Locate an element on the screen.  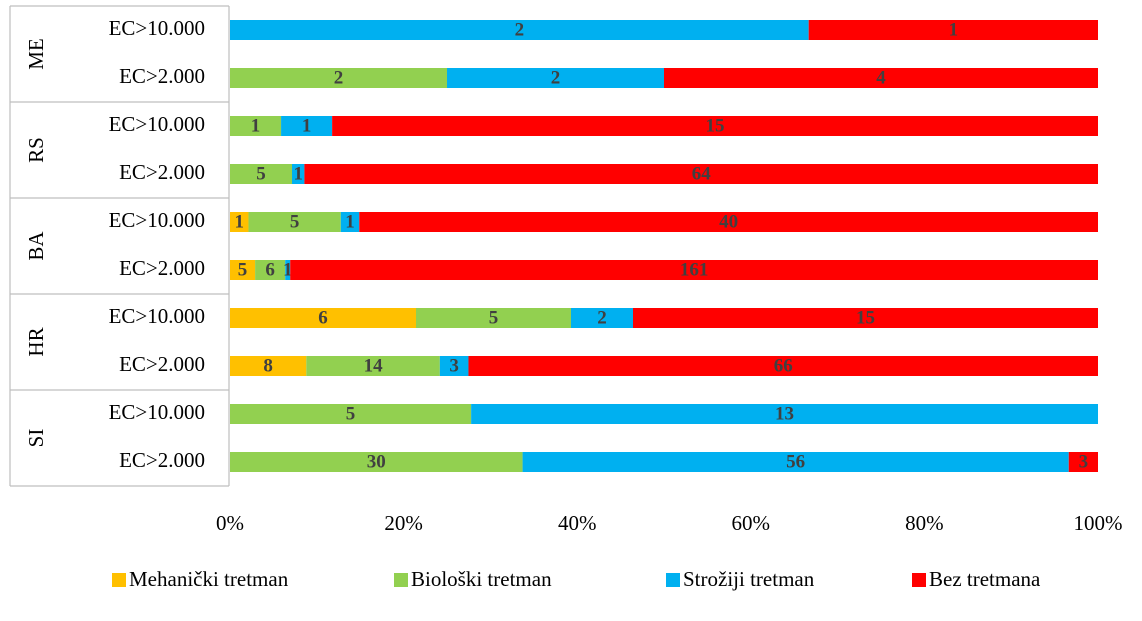
legend-label: Biološki tretman is located at coordinates (481, 579).